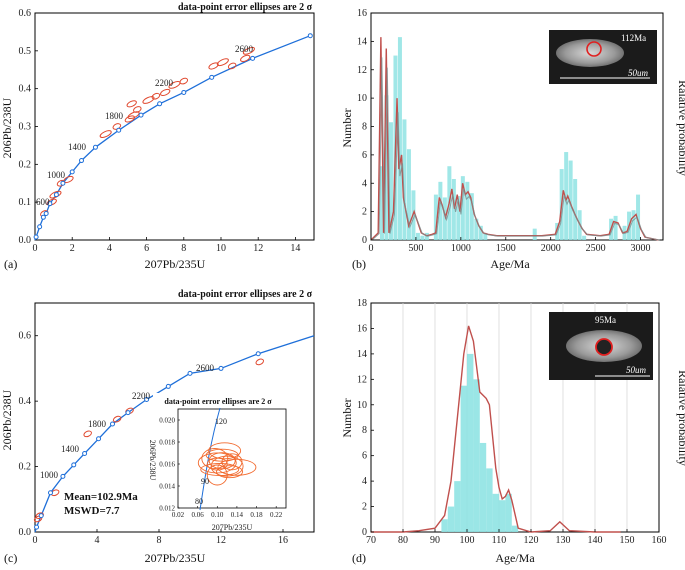 The image size is (685, 570). What do you see at coordinates (92, 511) in the screenshot?
I see `mswd: MSWD=7.7` at bounding box center [92, 511].